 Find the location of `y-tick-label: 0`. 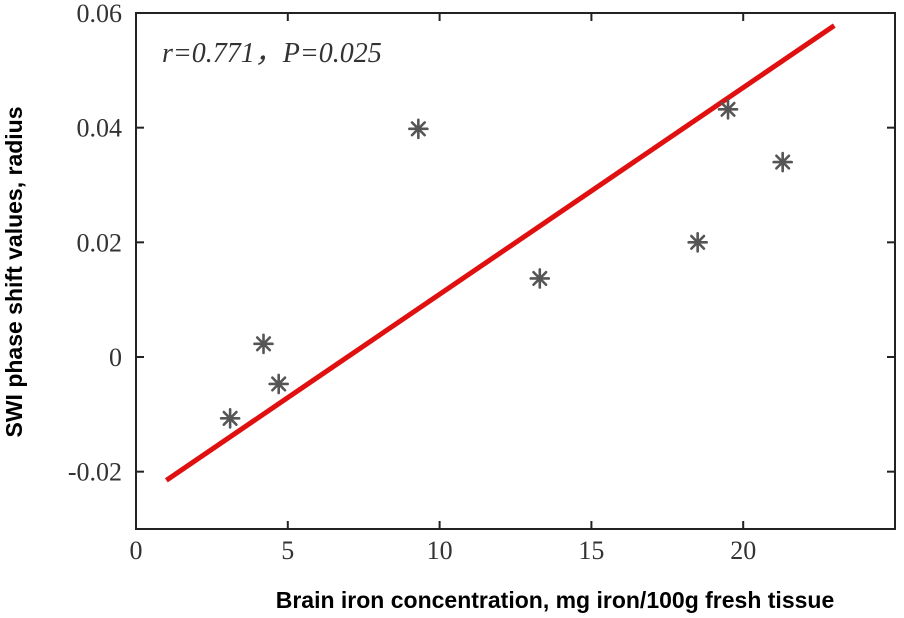

y-tick-label: 0 is located at coordinates (115, 357).